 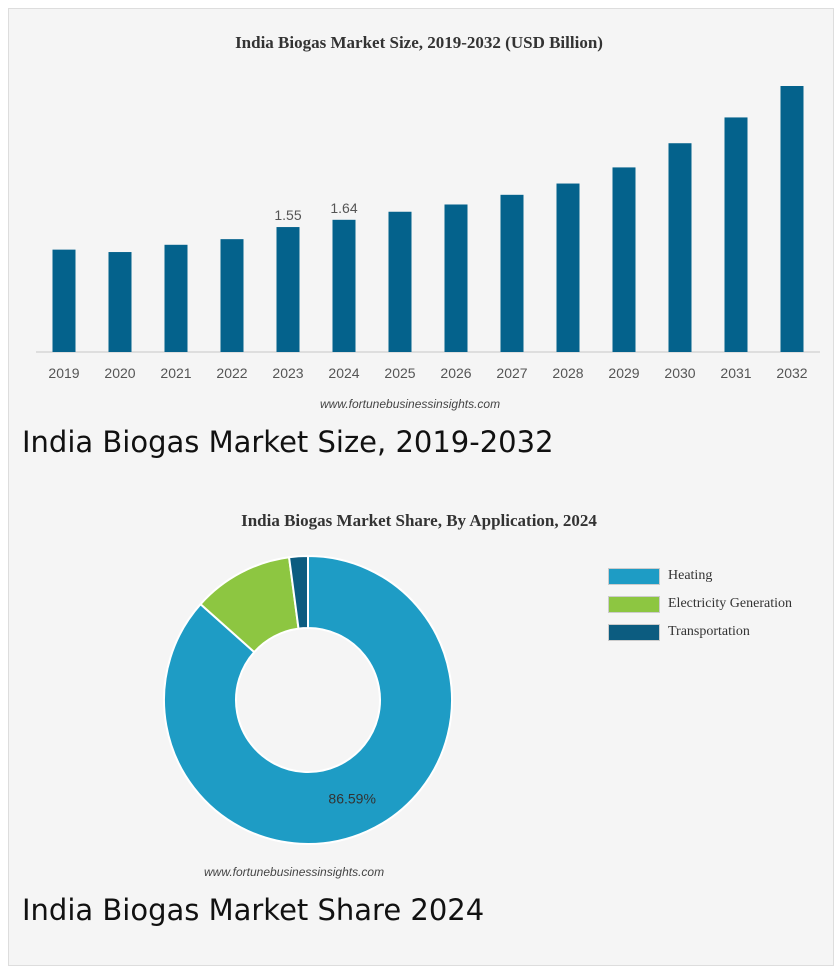 What do you see at coordinates (175, 373) in the screenshot?
I see `x-tick-label: 2021` at bounding box center [175, 373].